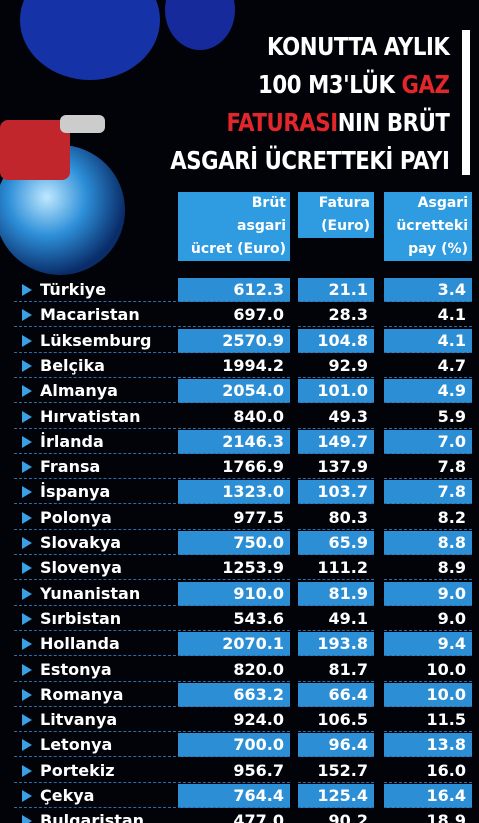 This screenshot has width=479, height=823. Describe the element at coordinates (239, 417) in the screenshot. I see `table-row: Hırvatistan 840.0 49.3 5.9` at that location.